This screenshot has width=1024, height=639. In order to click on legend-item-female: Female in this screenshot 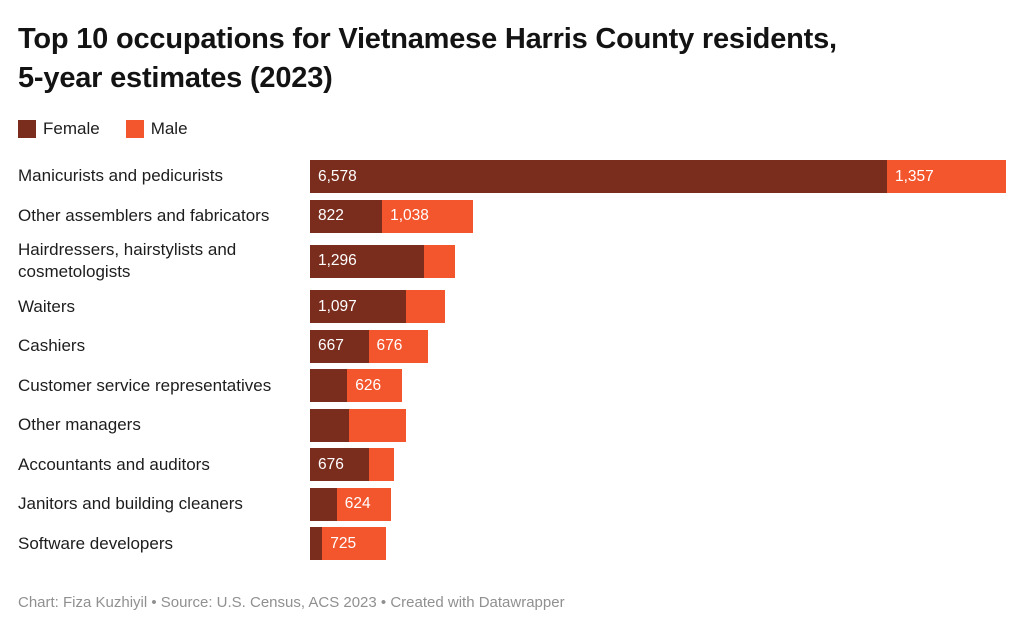, I will do `click(59, 129)`.